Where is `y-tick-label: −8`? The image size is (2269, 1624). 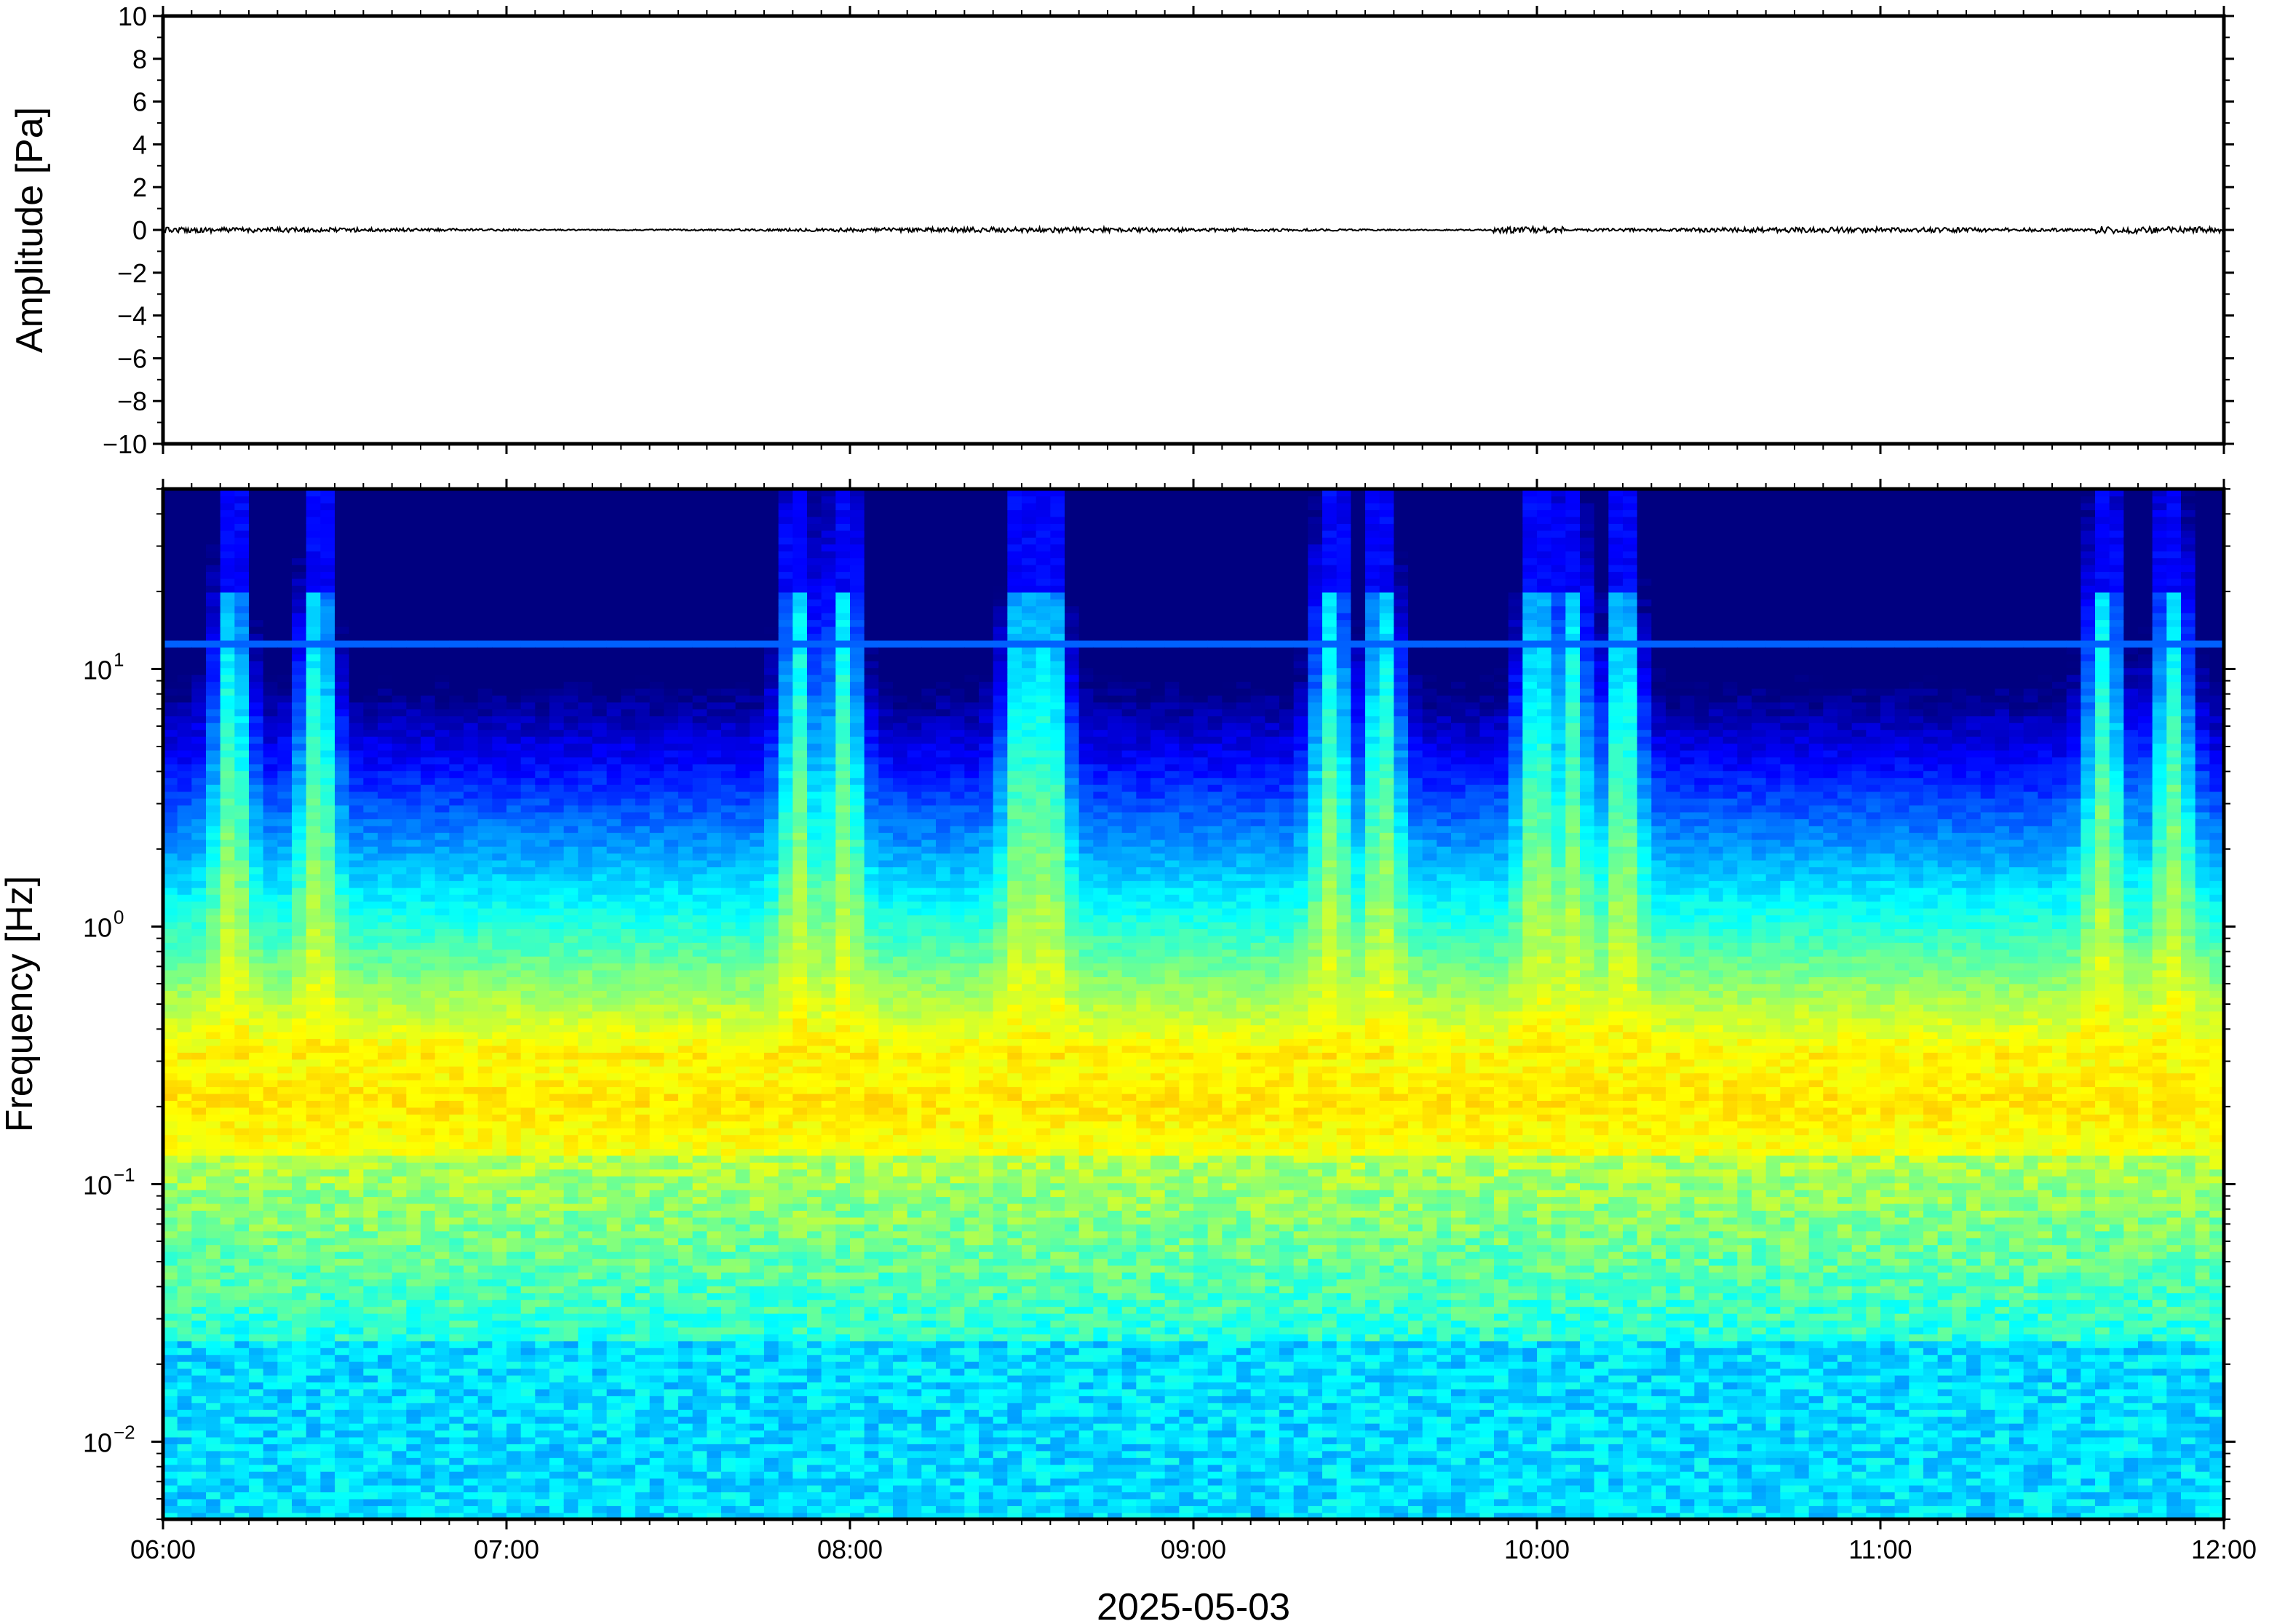
y-tick-label: −8 is located at coordinates (132, 401).